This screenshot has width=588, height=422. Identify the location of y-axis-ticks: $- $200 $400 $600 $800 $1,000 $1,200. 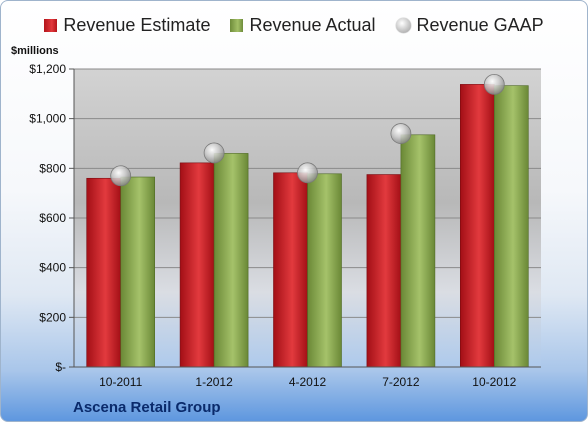
(52, 218).